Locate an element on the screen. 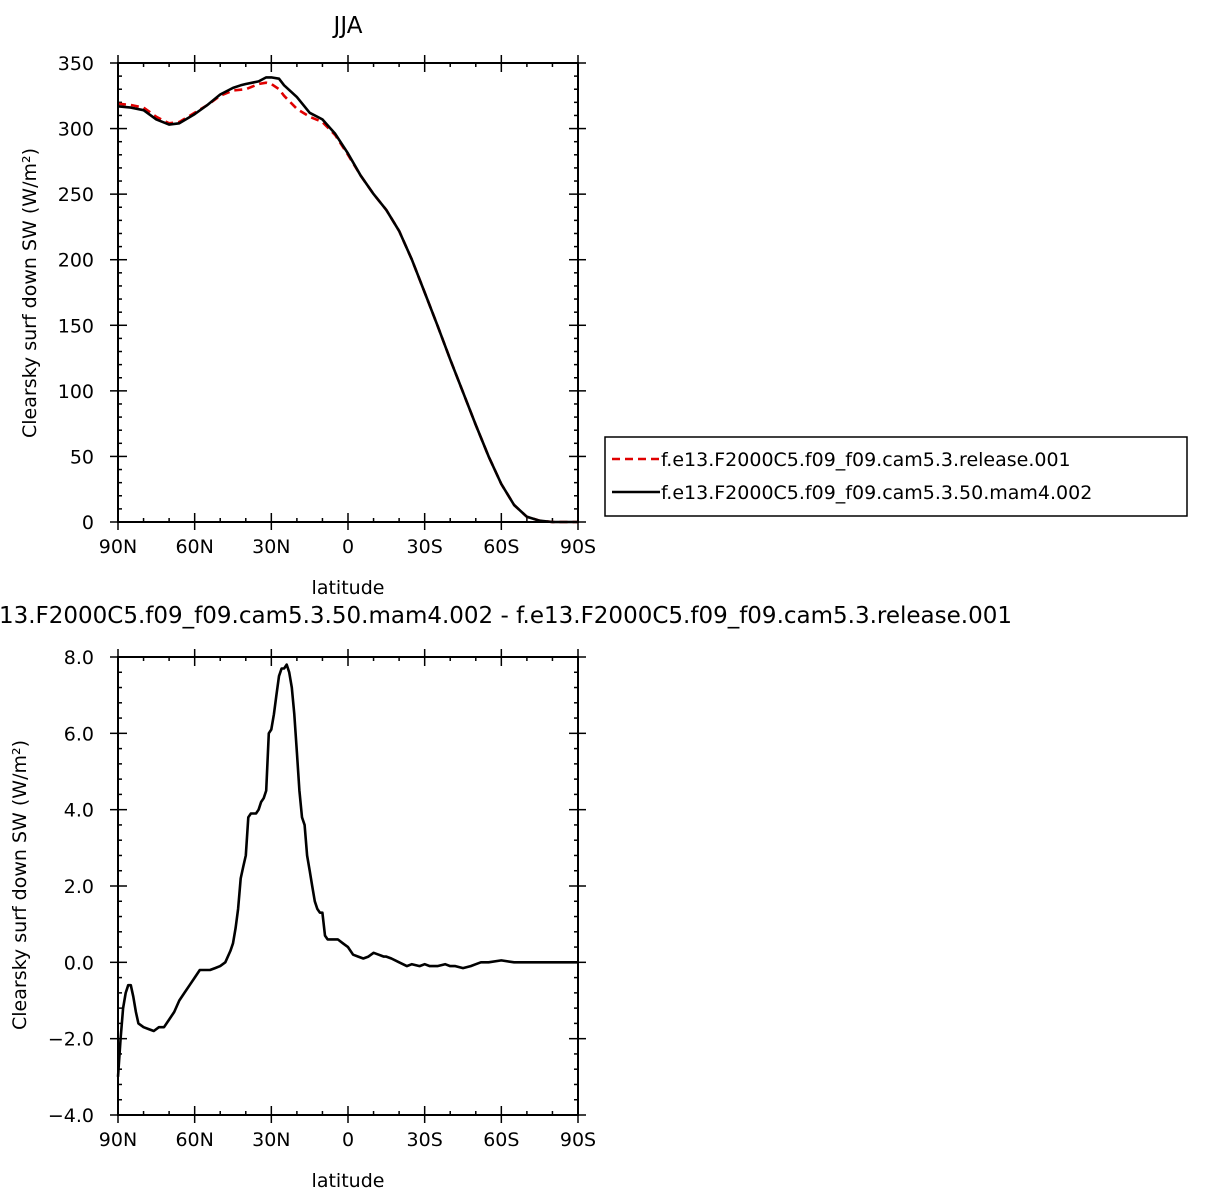 The width and height of the screenshot is (1205, 1202). top-series is located at coordinates (347, 300).